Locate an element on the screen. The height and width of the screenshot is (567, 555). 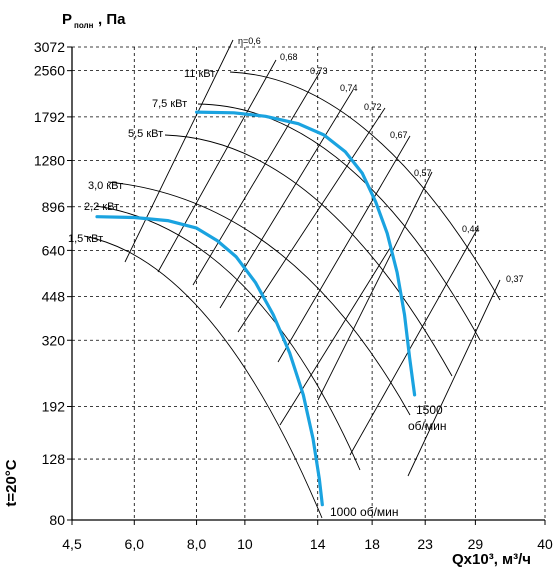
y-tick-label: 3072 is located at coordinates (49, 47).